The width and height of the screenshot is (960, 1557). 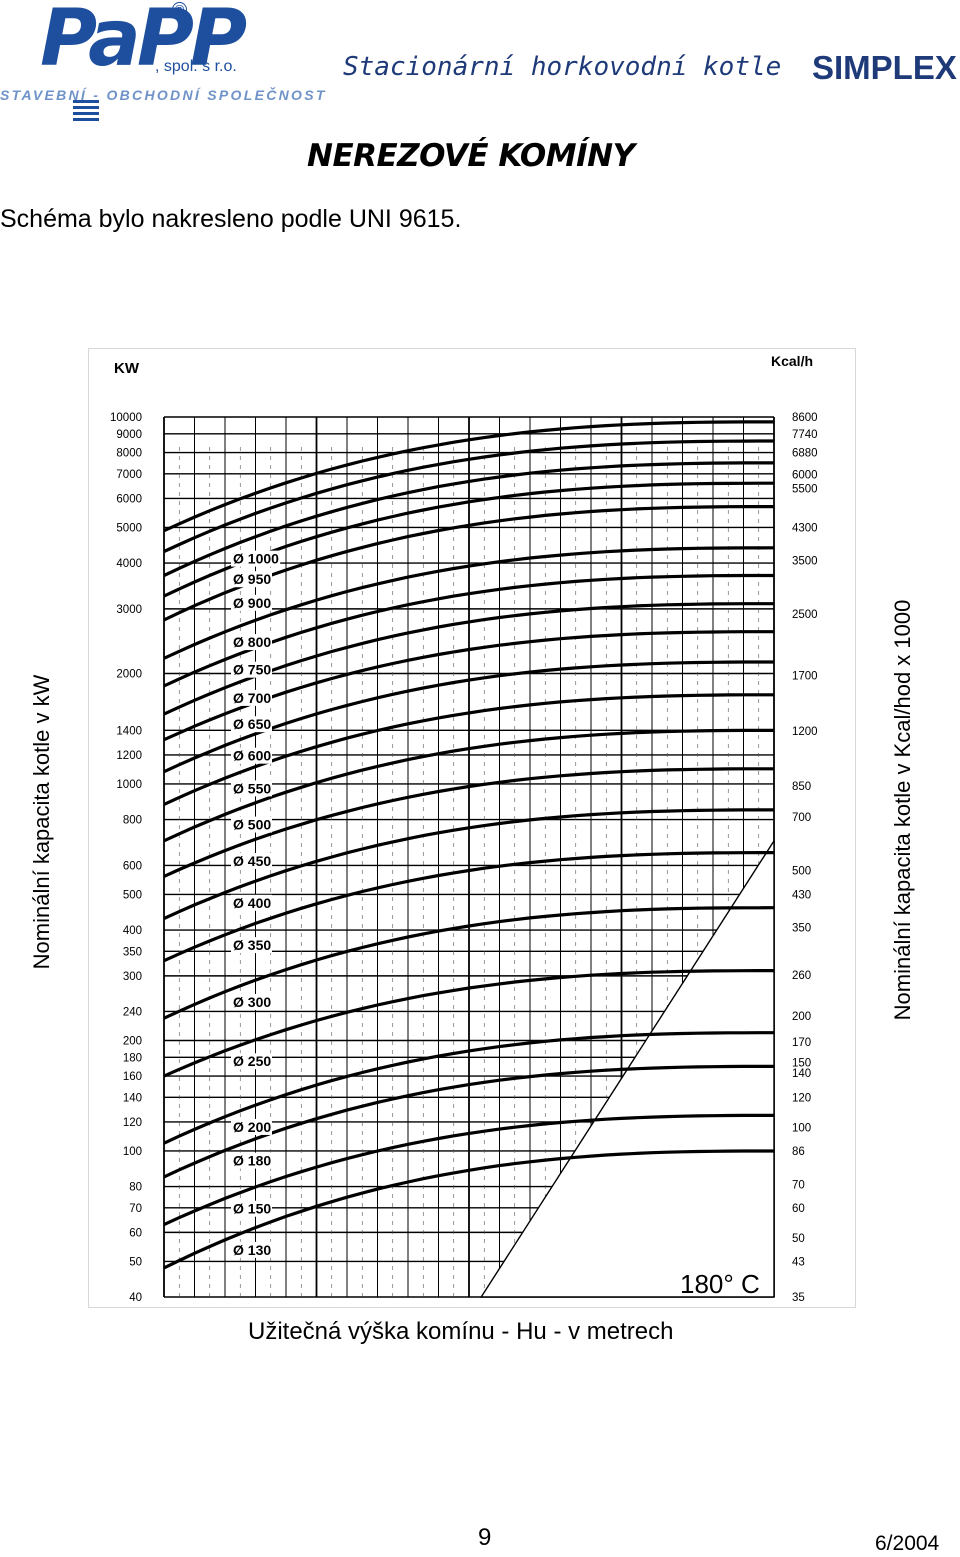 I want to click on left-tick-label: 5000, so click(x=129, y=528).